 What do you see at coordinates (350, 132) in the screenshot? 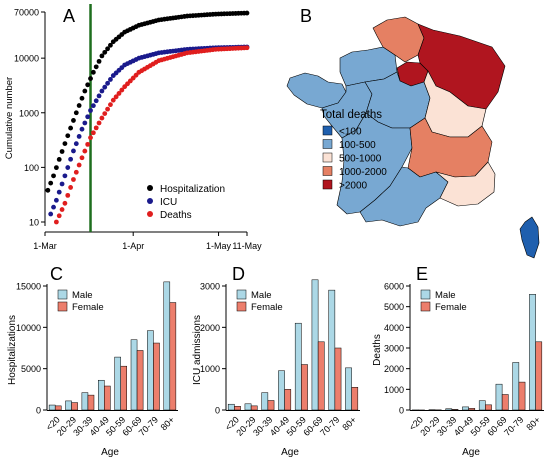
I see `map-legend-label: <100` at bounding box center [350, 132].